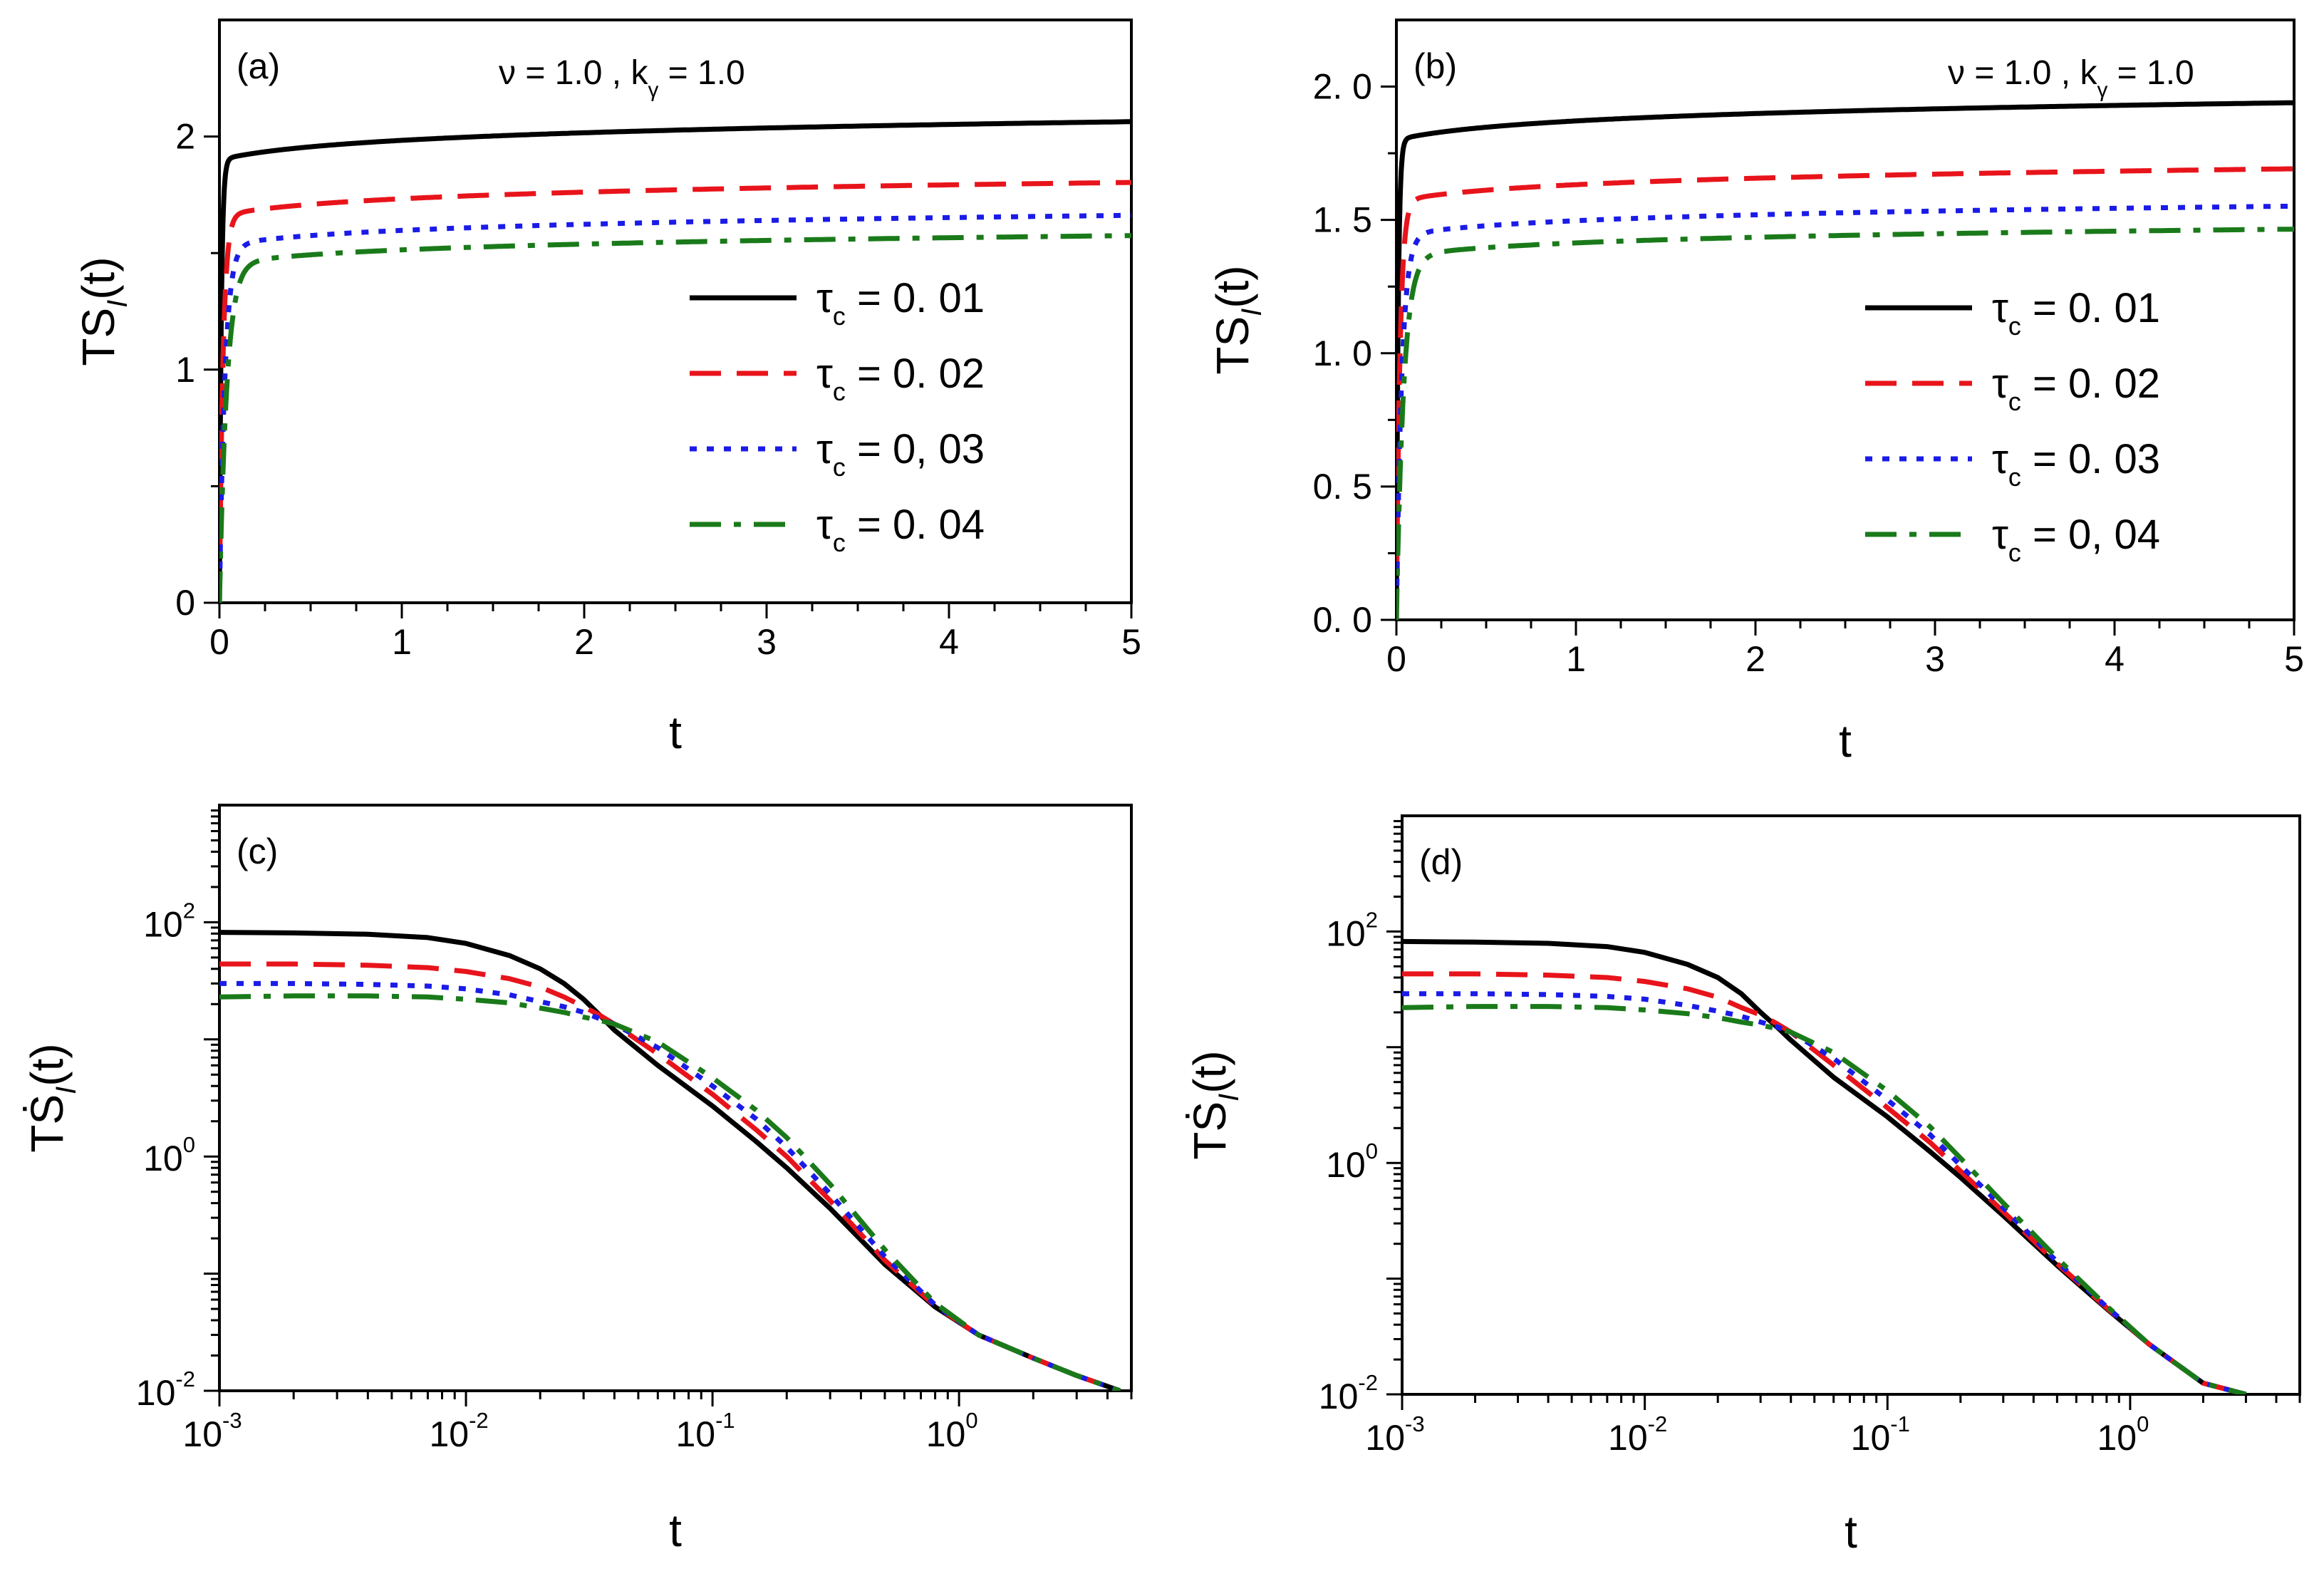  What do you see at coordinates (185, 603) in the screenshot?
I see `y-tick-label: 0` at bounding box center [185, 603].